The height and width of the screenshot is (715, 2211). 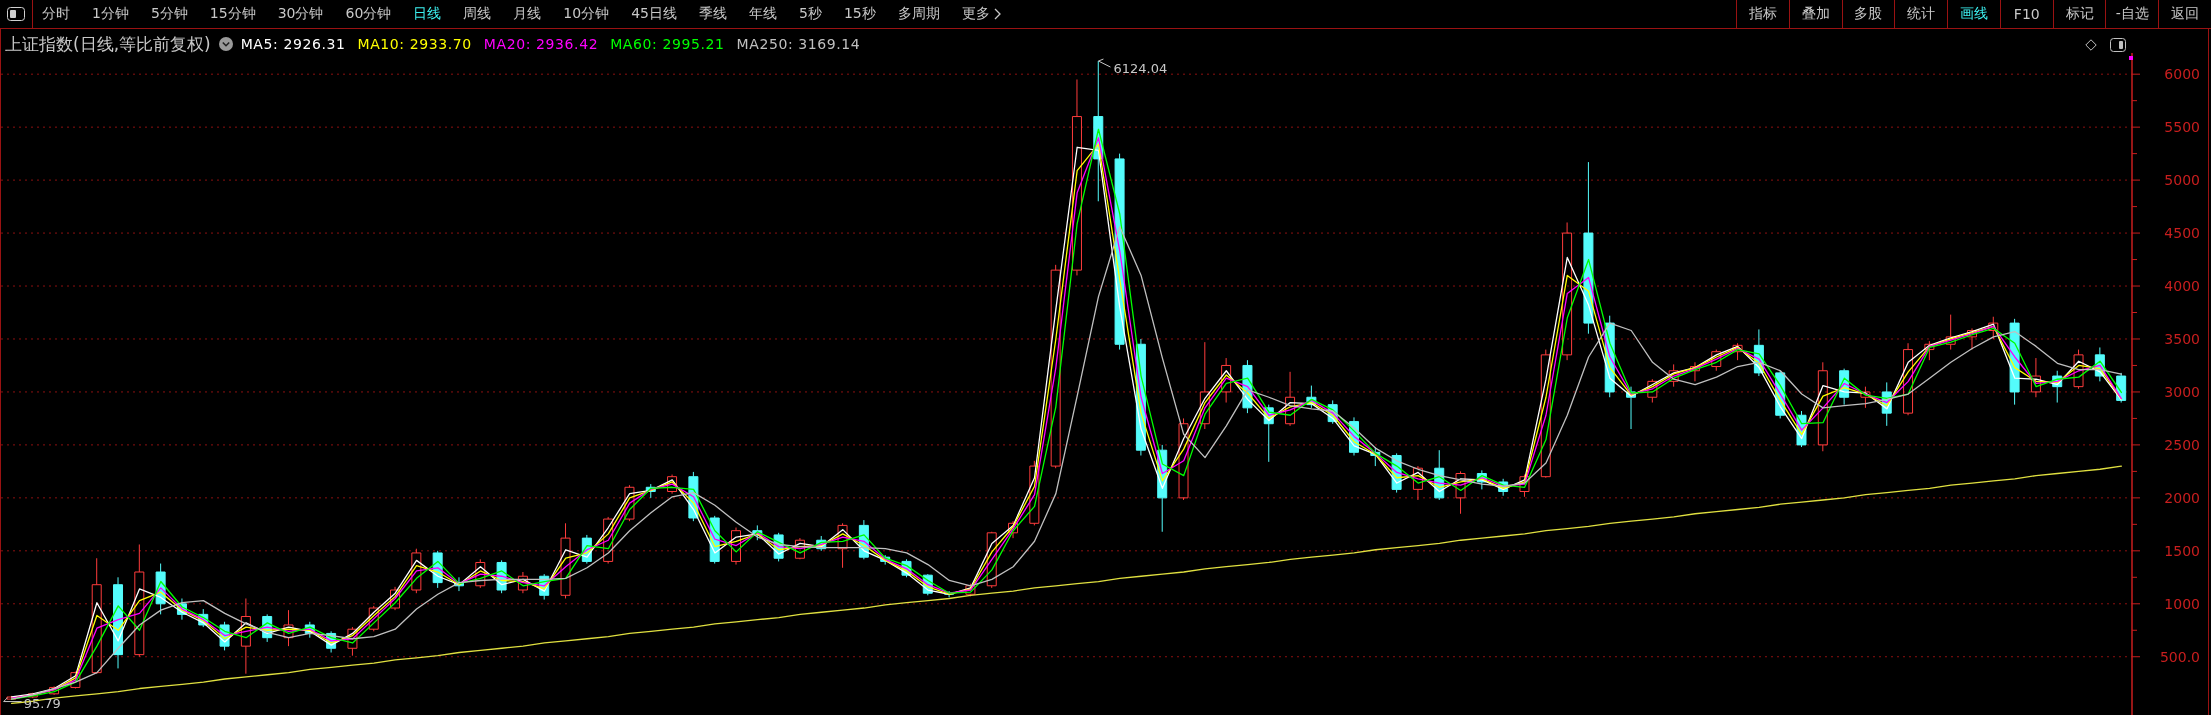 I want to click on text: 15分钟, so click(x=232, y=14).